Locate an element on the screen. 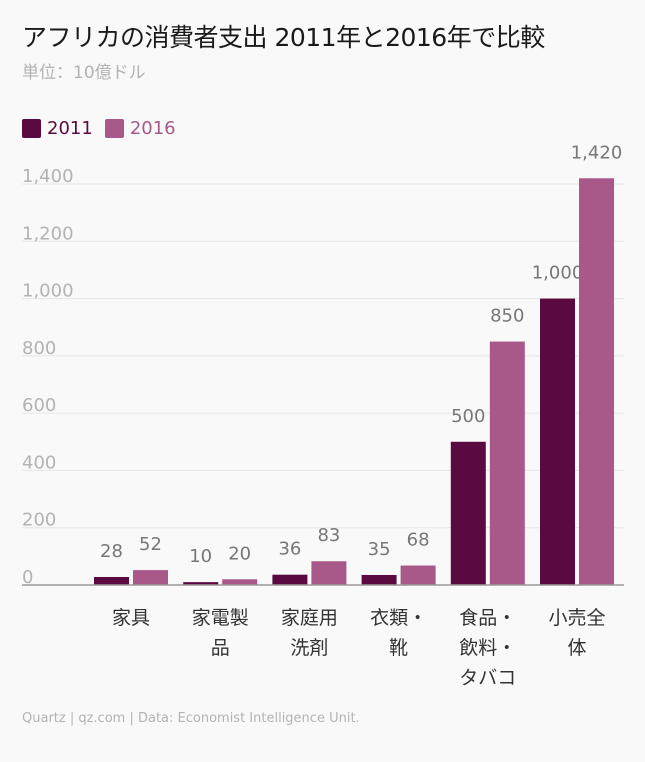 The height and width of the screenshot is (762, 645). chart-subtitle: 単位：10億ドル is located at coordinates (84, 73).